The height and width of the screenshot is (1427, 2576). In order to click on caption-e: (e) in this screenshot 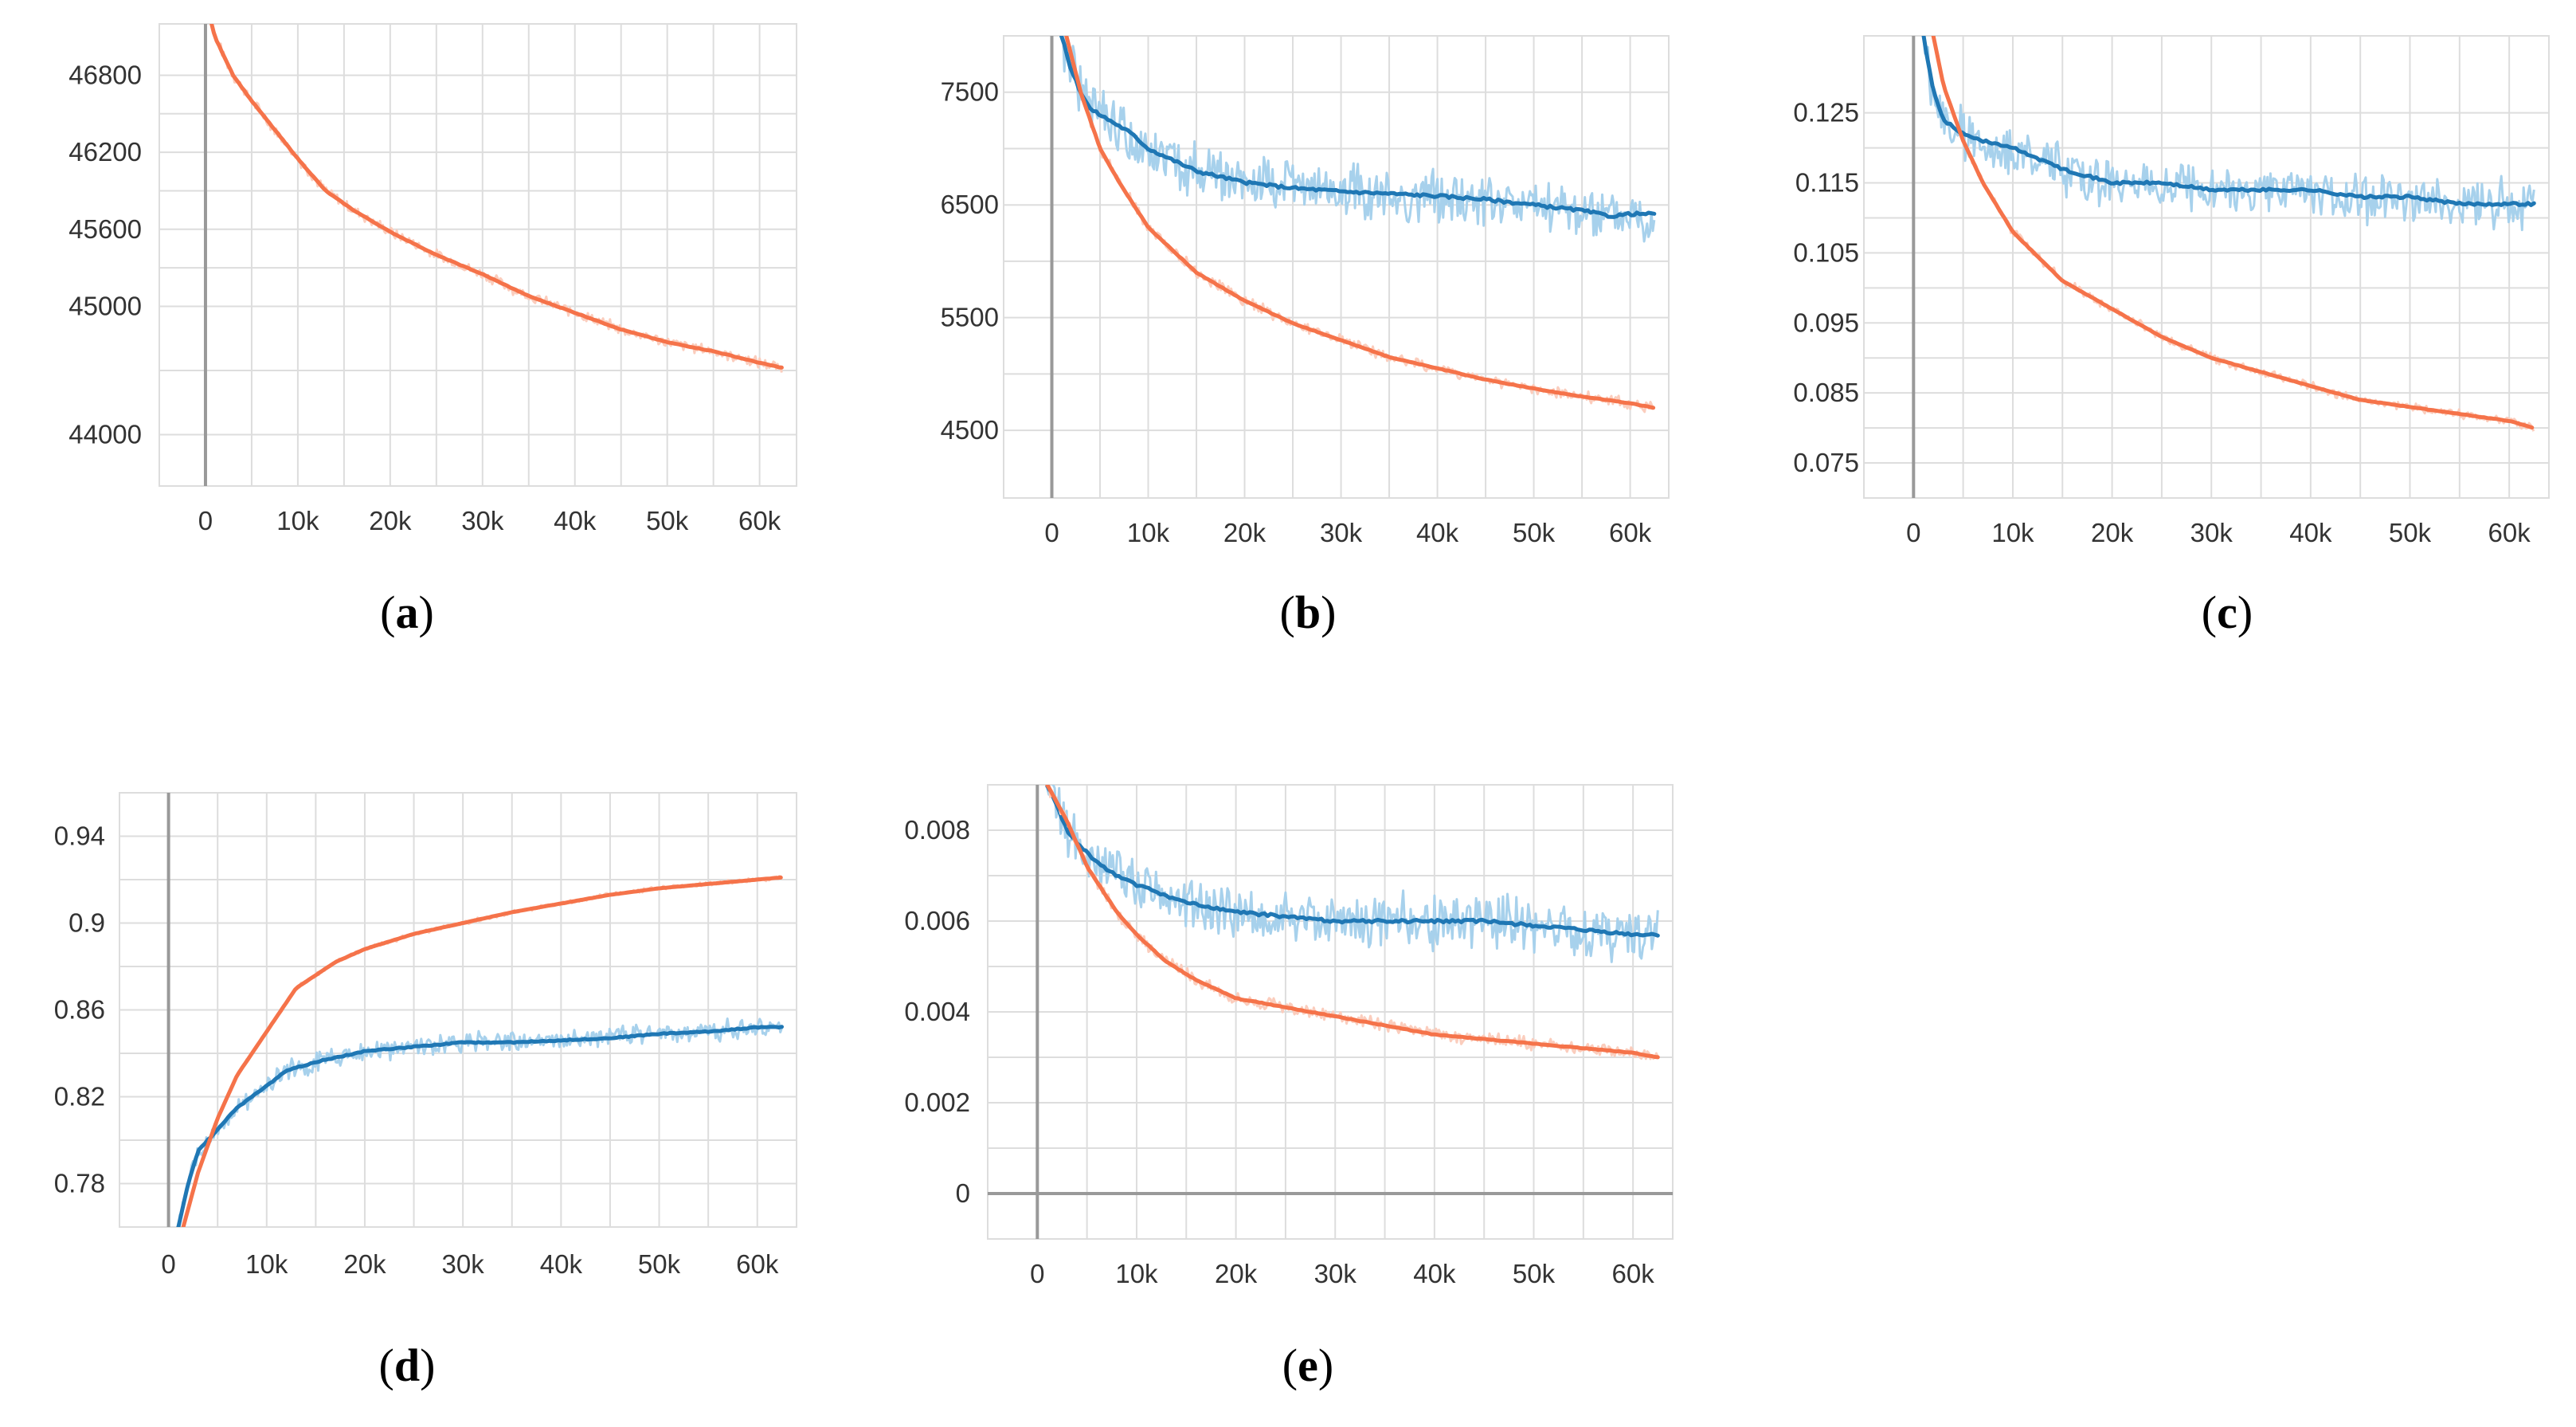, I will do `click(1308, 1365)`.